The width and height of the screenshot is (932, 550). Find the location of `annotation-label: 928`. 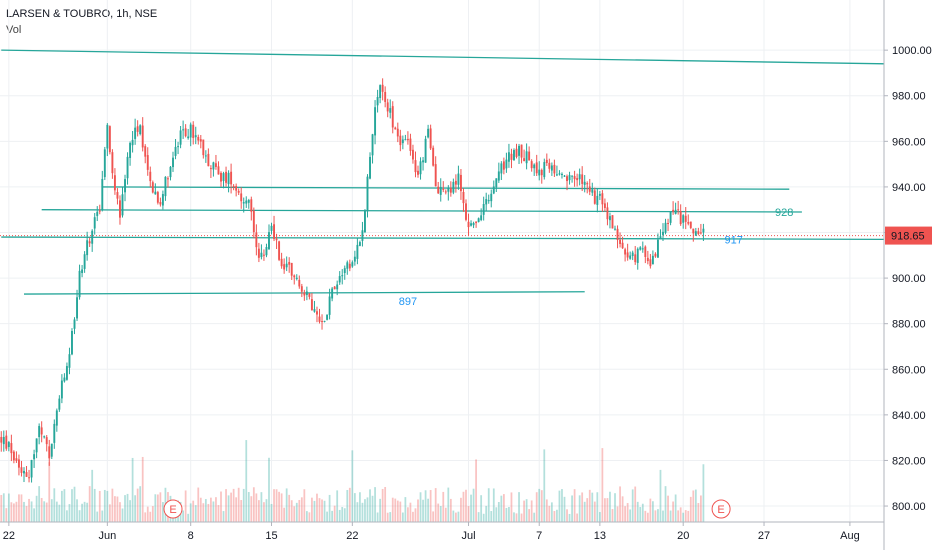

annotation-label: 928 is located at coordinates (784, 213).